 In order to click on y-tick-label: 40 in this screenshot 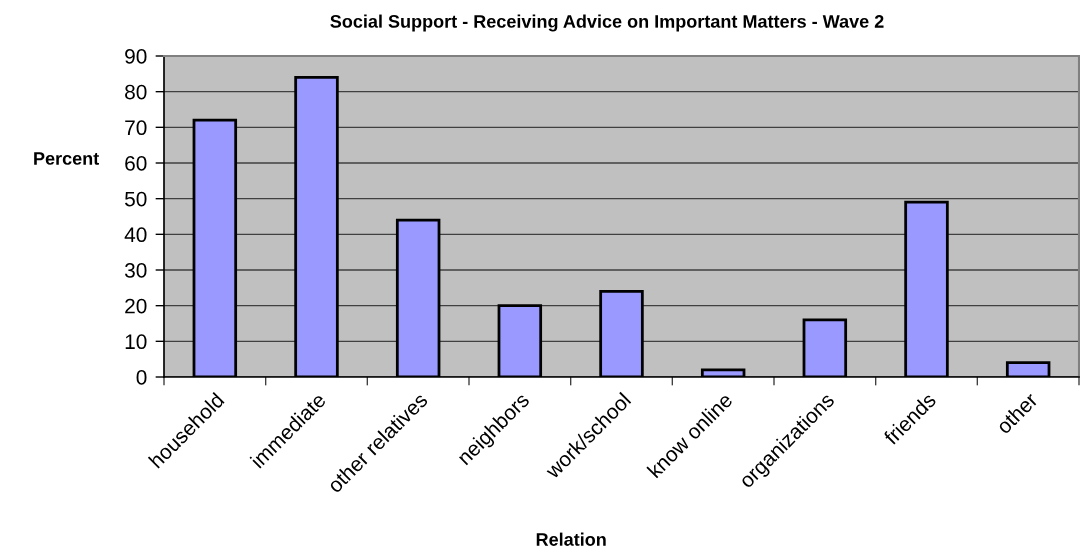, I will do `click(135, 235)`.